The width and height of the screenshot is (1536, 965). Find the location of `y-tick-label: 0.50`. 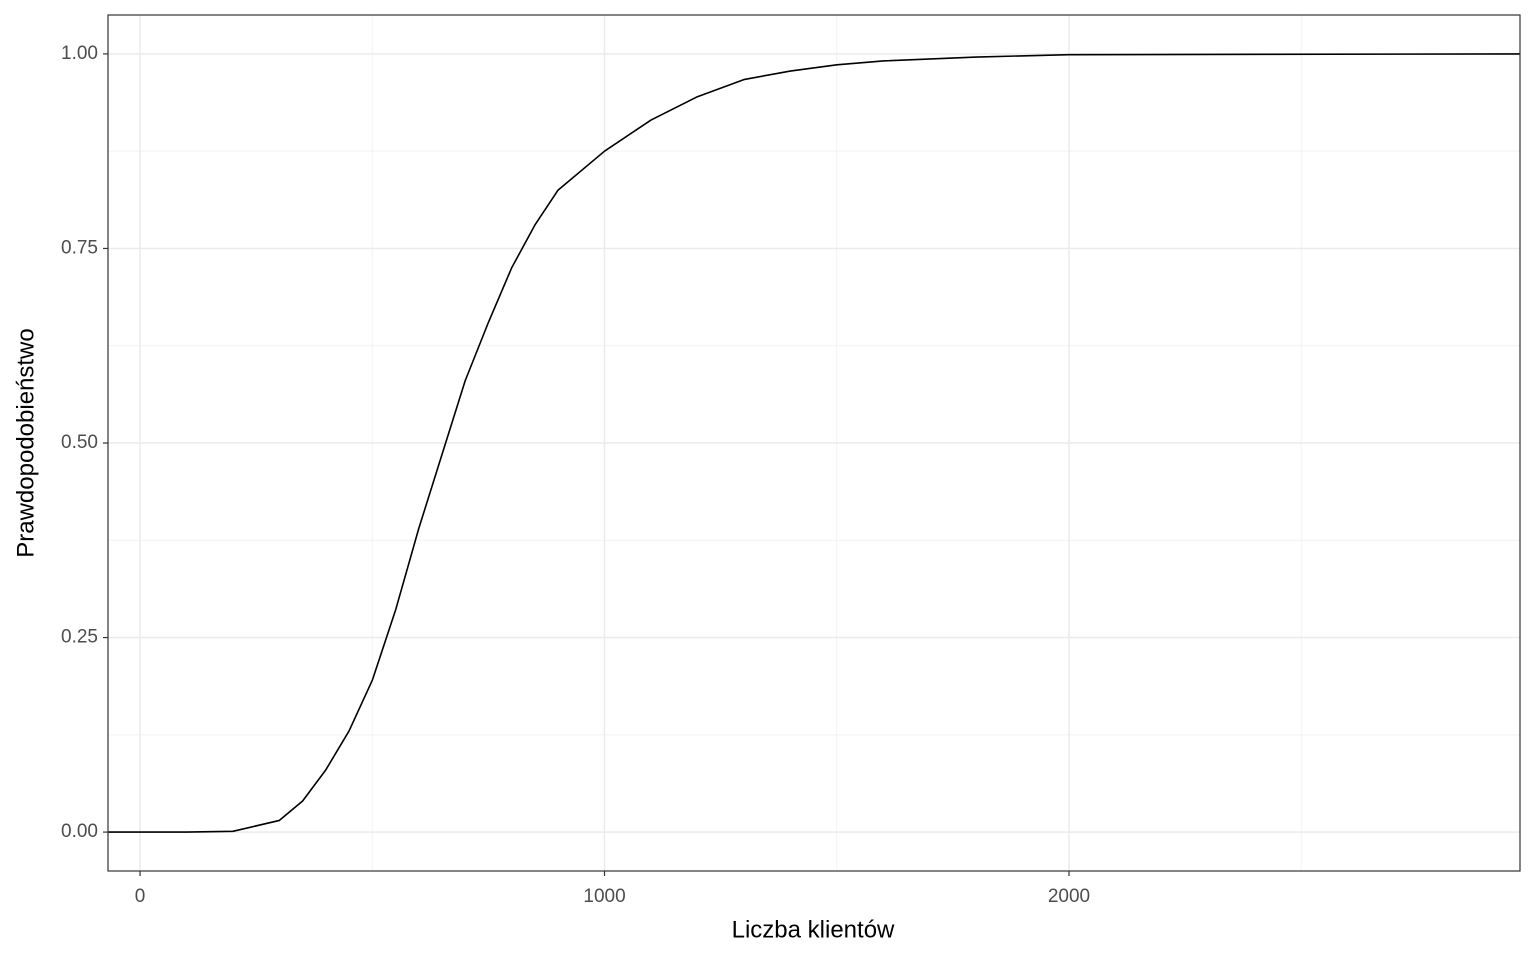

y-tick-label: 0.50 is located at coordinates (79, 442).